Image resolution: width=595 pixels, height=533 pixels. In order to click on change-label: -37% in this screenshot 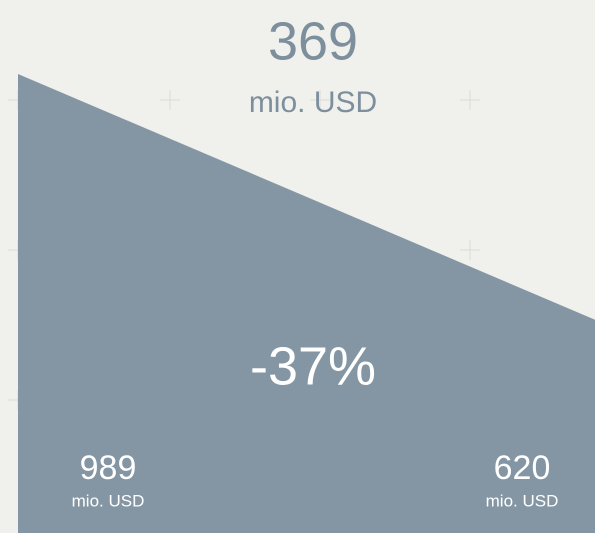, I will do `click(313, 366)`.